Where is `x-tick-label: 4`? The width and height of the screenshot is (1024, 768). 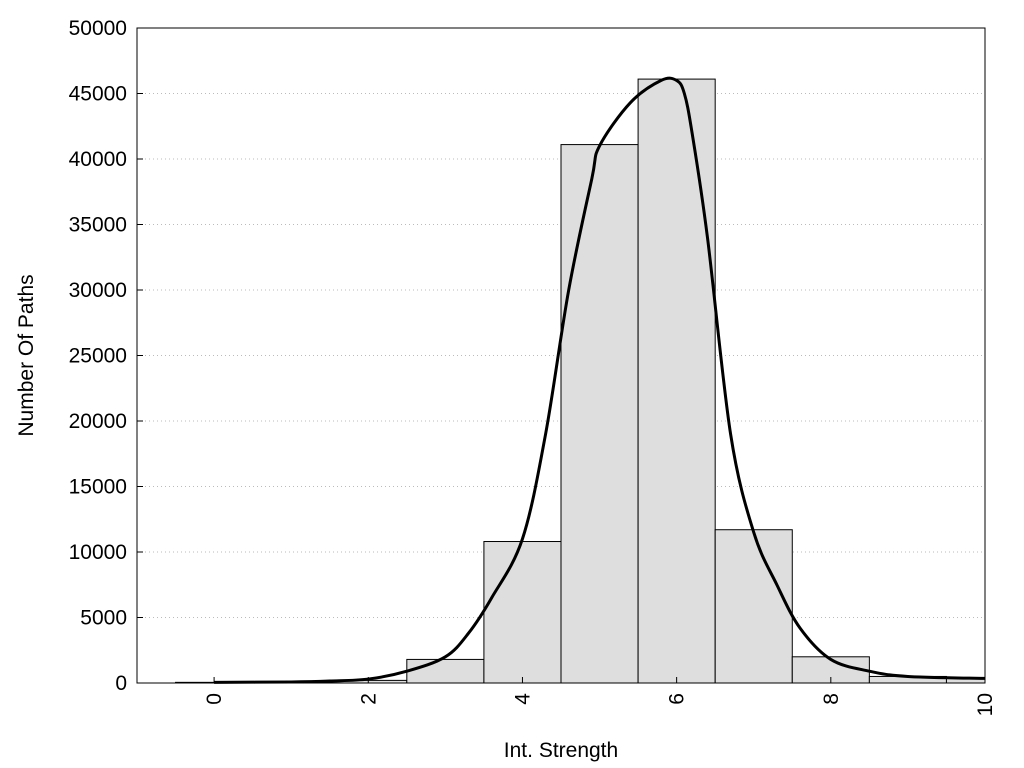
x-tick-label: 4 is located at coordinates (522, 699).